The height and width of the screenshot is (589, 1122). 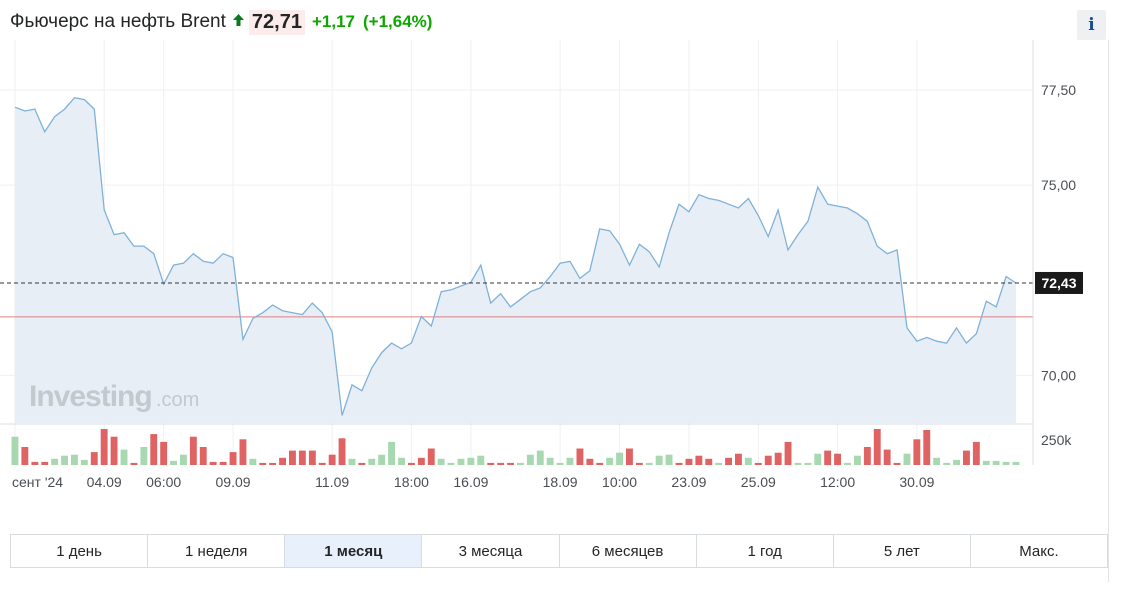 What do you see at coordinates (104, 482) in the screenshot?
I see `x-tick-label: 04.09` at bounding box center [104, 482].